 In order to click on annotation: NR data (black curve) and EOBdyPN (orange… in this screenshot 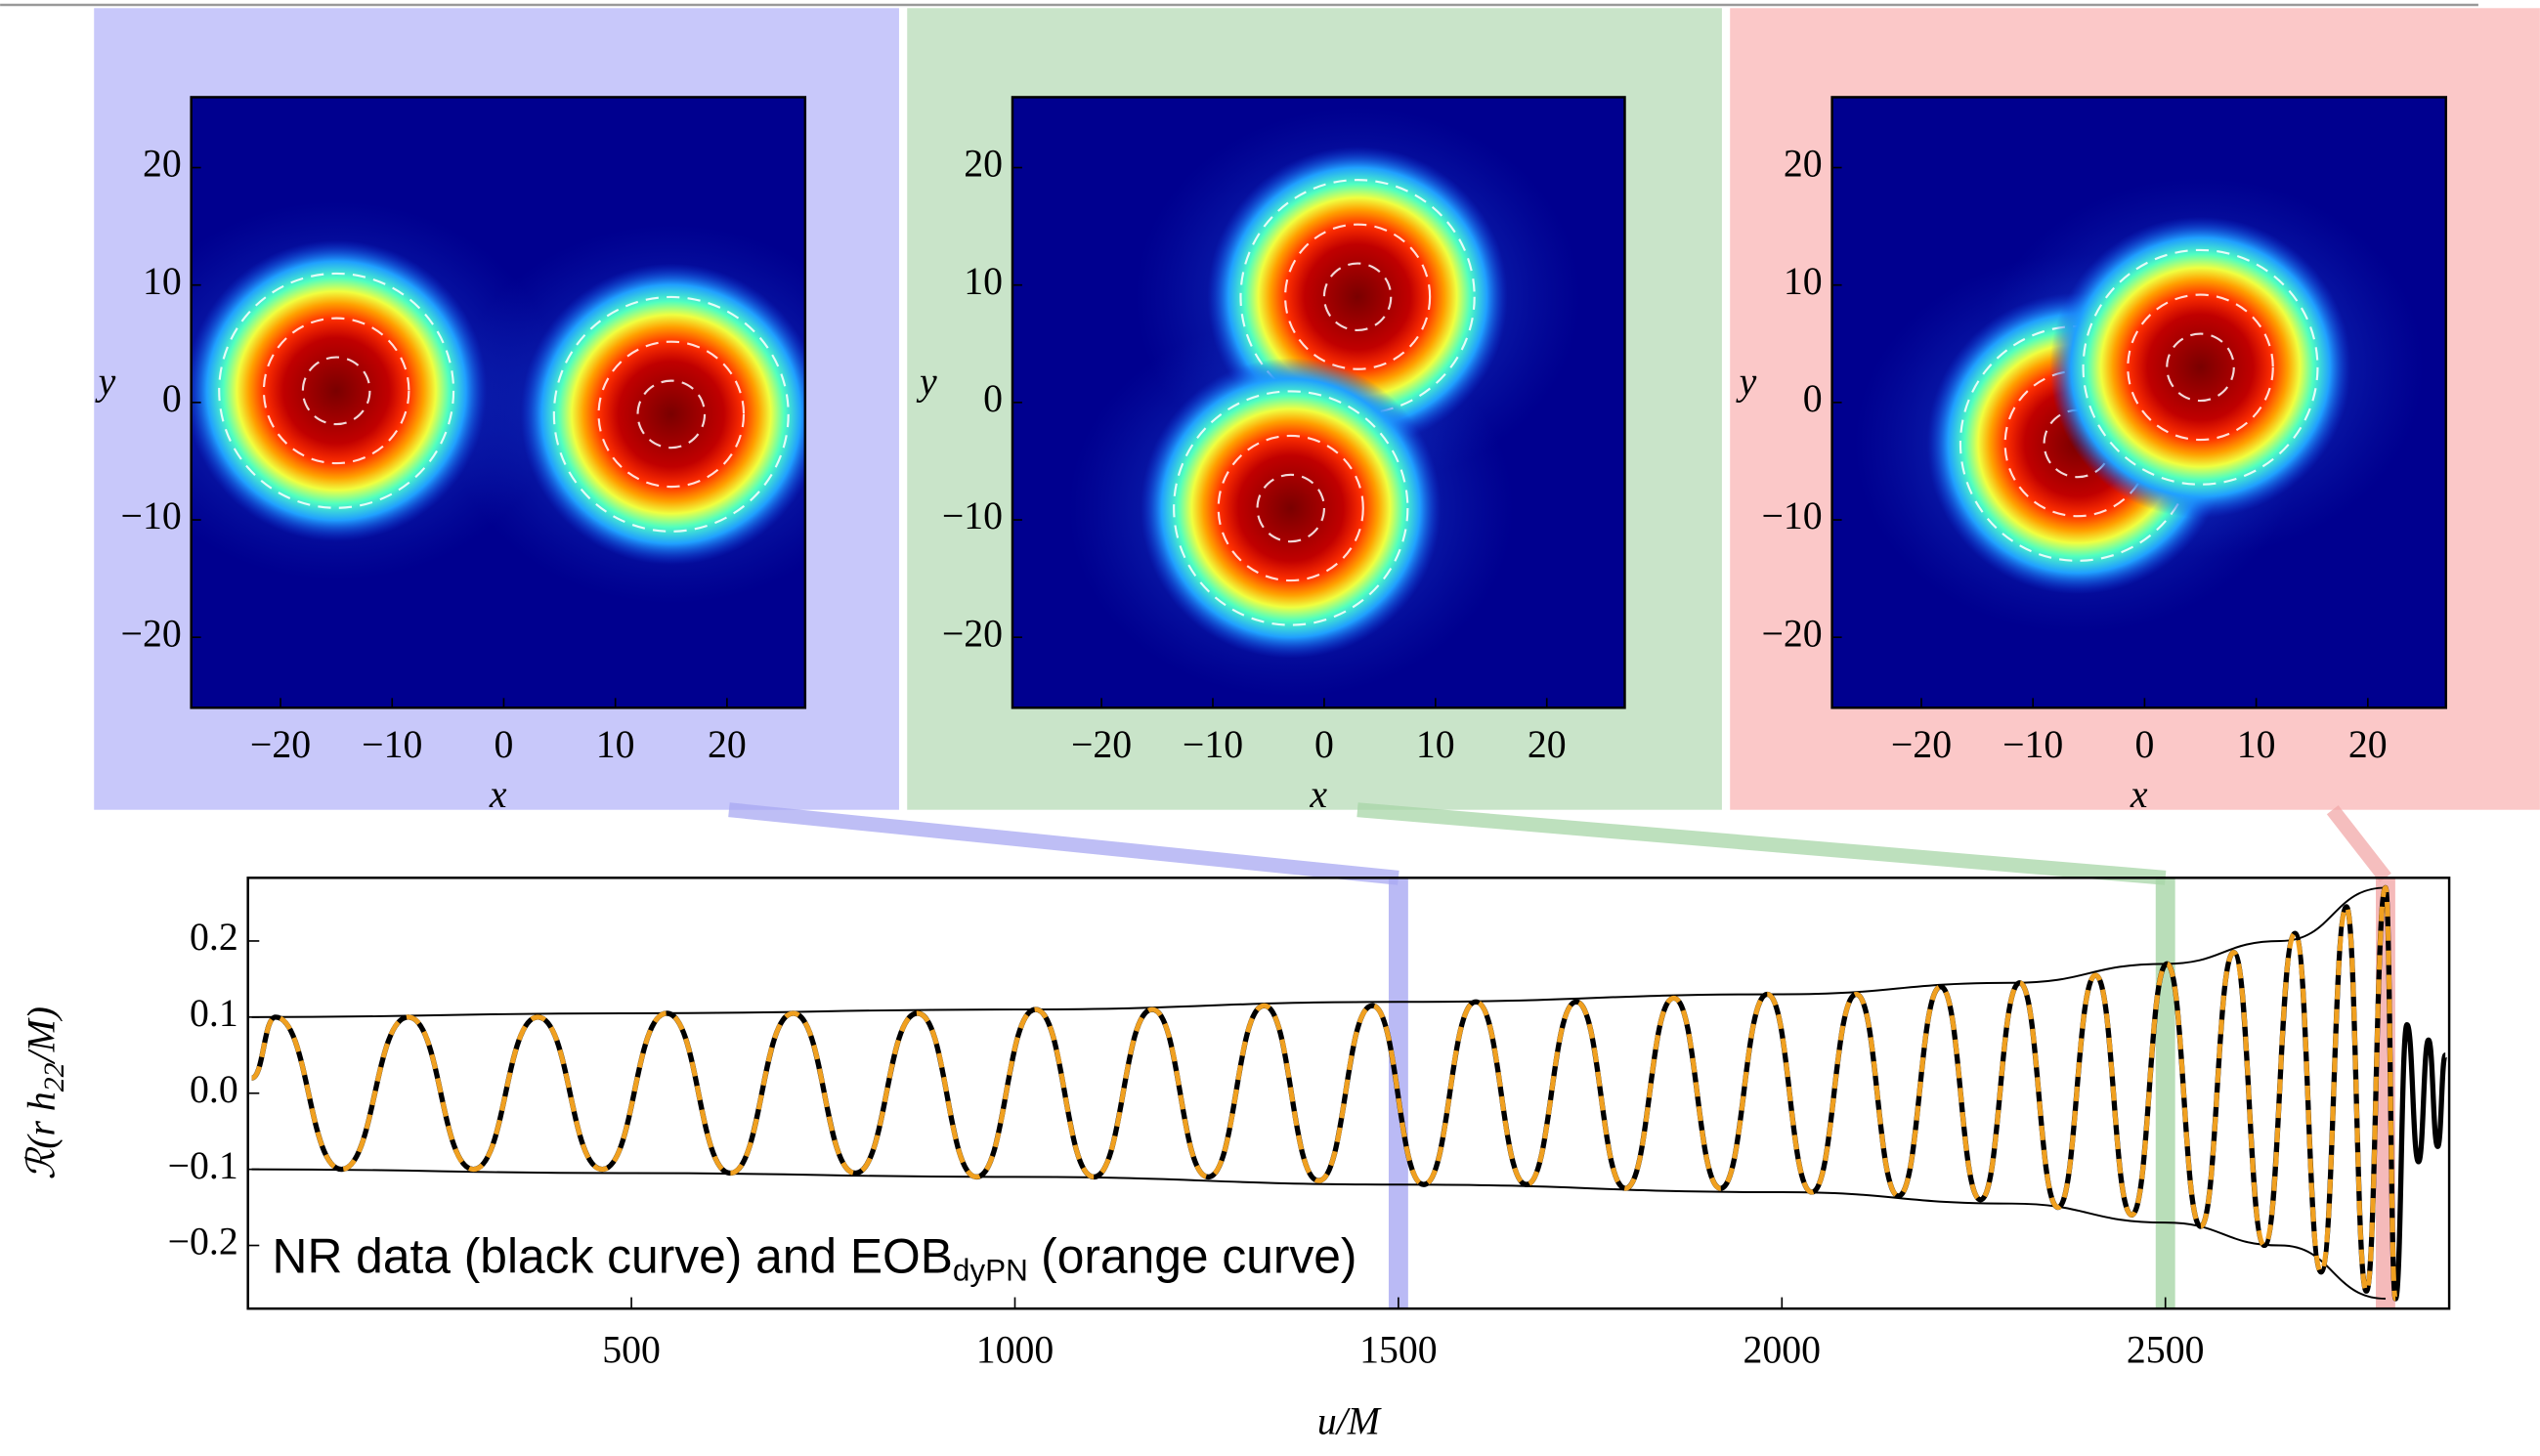, I will do `click(815, 1258)`.